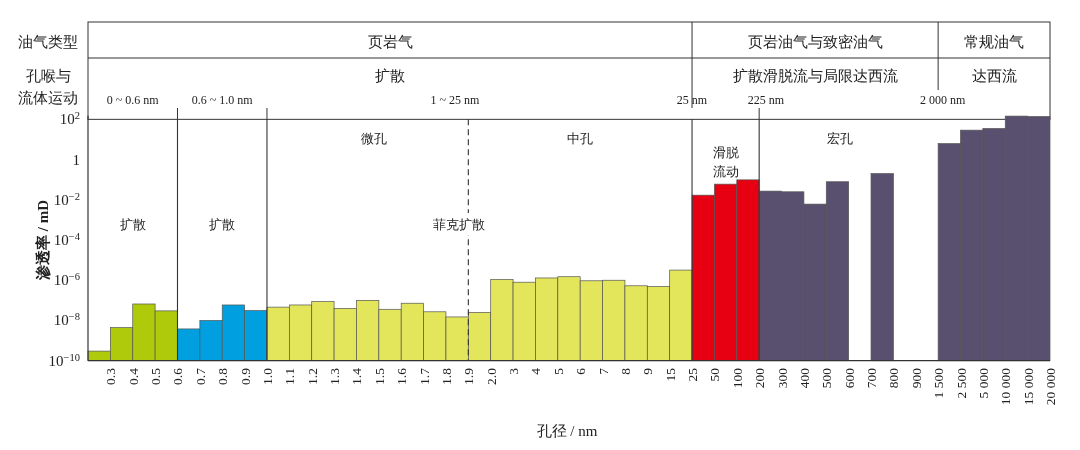 The width and height of the screenshot is (1080, 450). Describe the element at coordinates (514, 371) in the screenshot. I see `x-tick-label: 3` at that location.